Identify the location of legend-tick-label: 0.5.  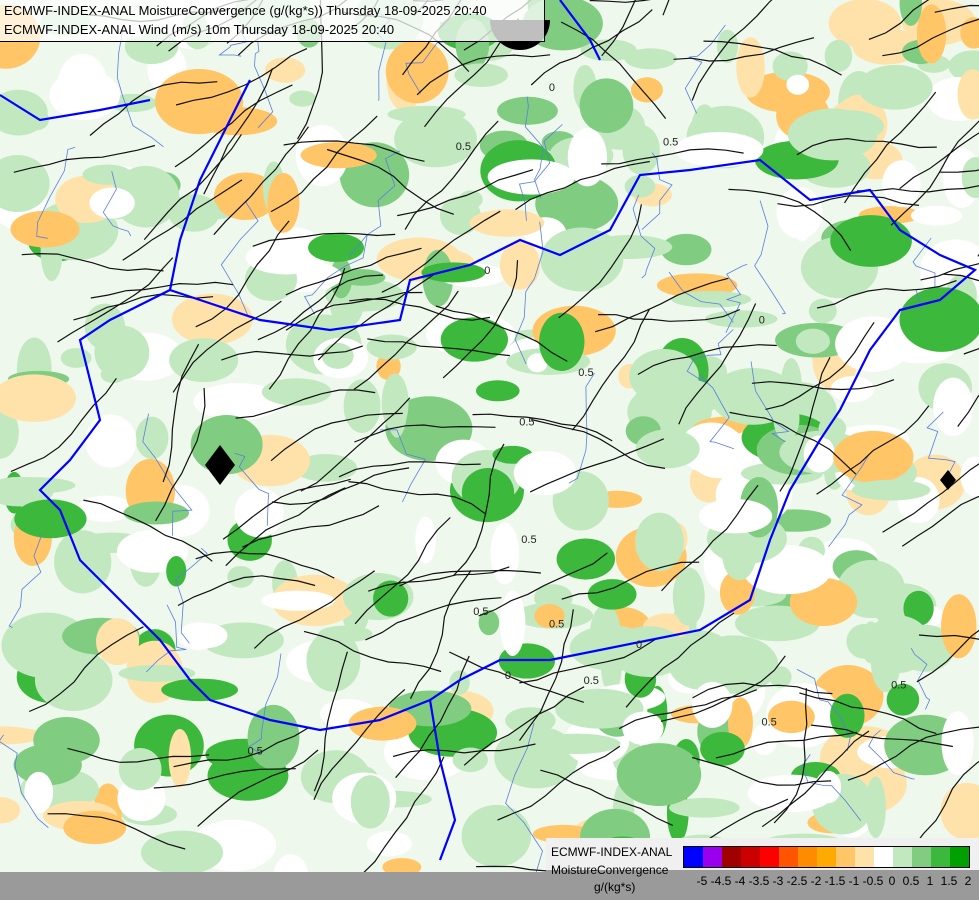
(911, 881).